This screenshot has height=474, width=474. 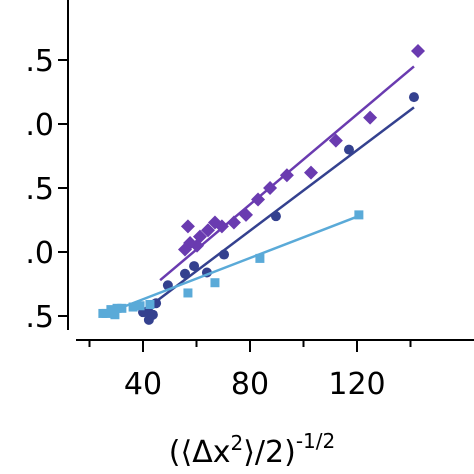 I want to click on x-tick-label: 80, so click(x=250, y=384).